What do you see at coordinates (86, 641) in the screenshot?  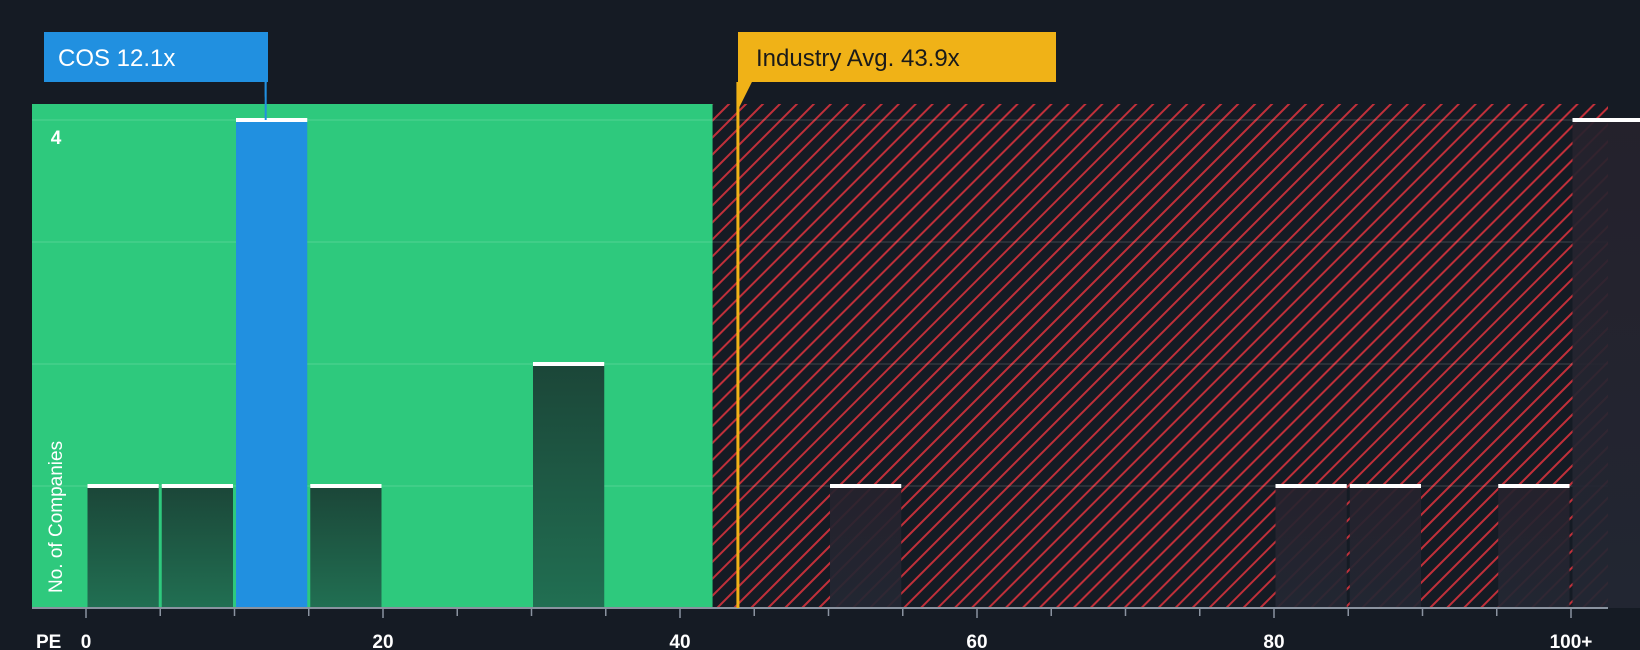 I see `x-tick-label: 0` at bounding box center [86, 641].